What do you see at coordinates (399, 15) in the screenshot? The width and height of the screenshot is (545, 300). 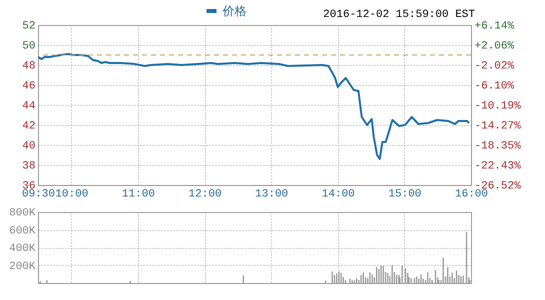 I see `chart-subtitle: 2016-12-02 15:59:00 EST` at bounding box center [399, 15].